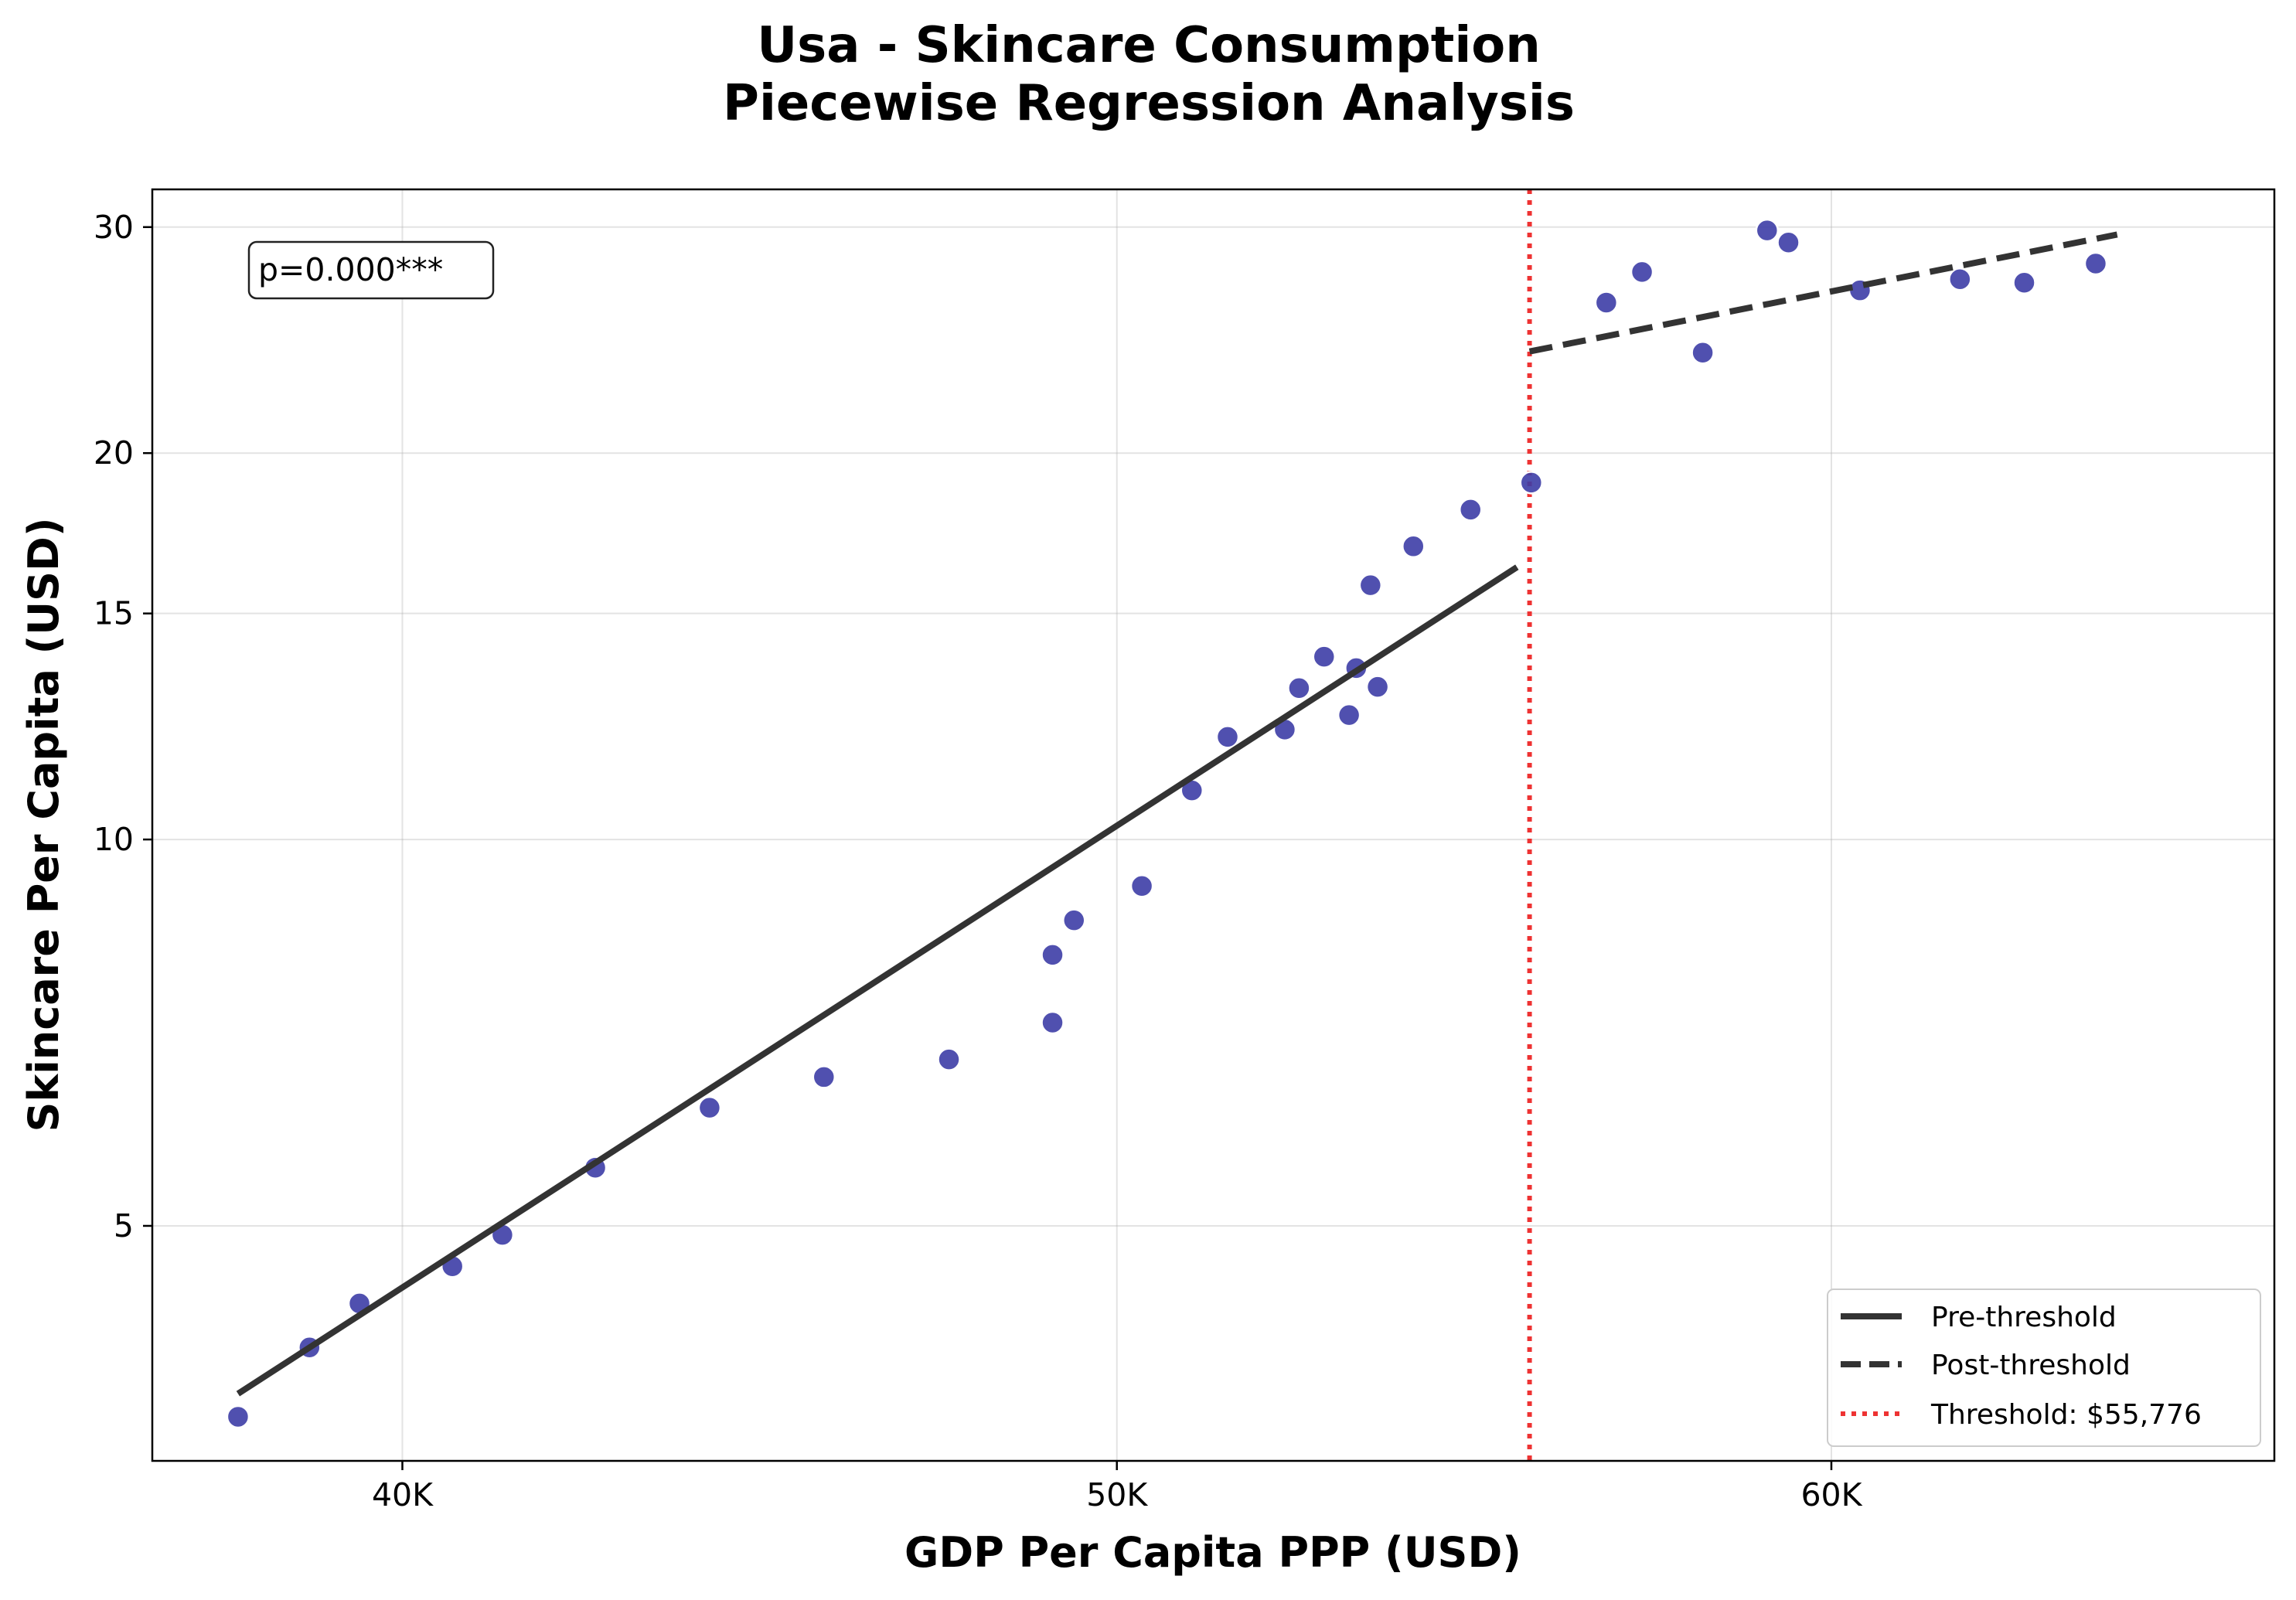 Image resolution: width=2296 pixels, height=1600 pixels. What do you see at coordinates (1149, 45) in the screenshot?
I see `chart-title-line-1: Usa - Skincare Consumption` at bounding box center [1149, 45].